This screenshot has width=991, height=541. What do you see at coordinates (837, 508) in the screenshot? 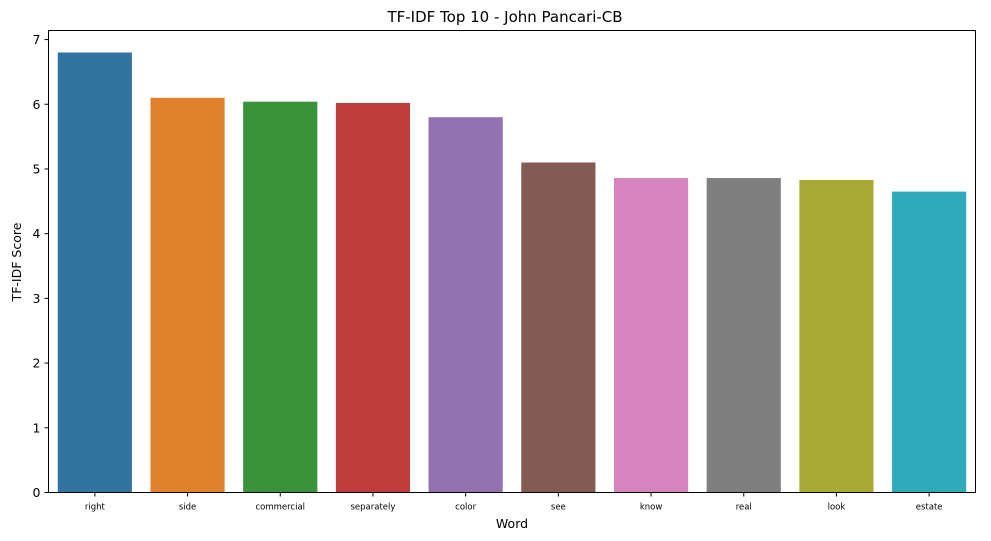
I see `x-tick-label: look` at bounding box center [837, 508].